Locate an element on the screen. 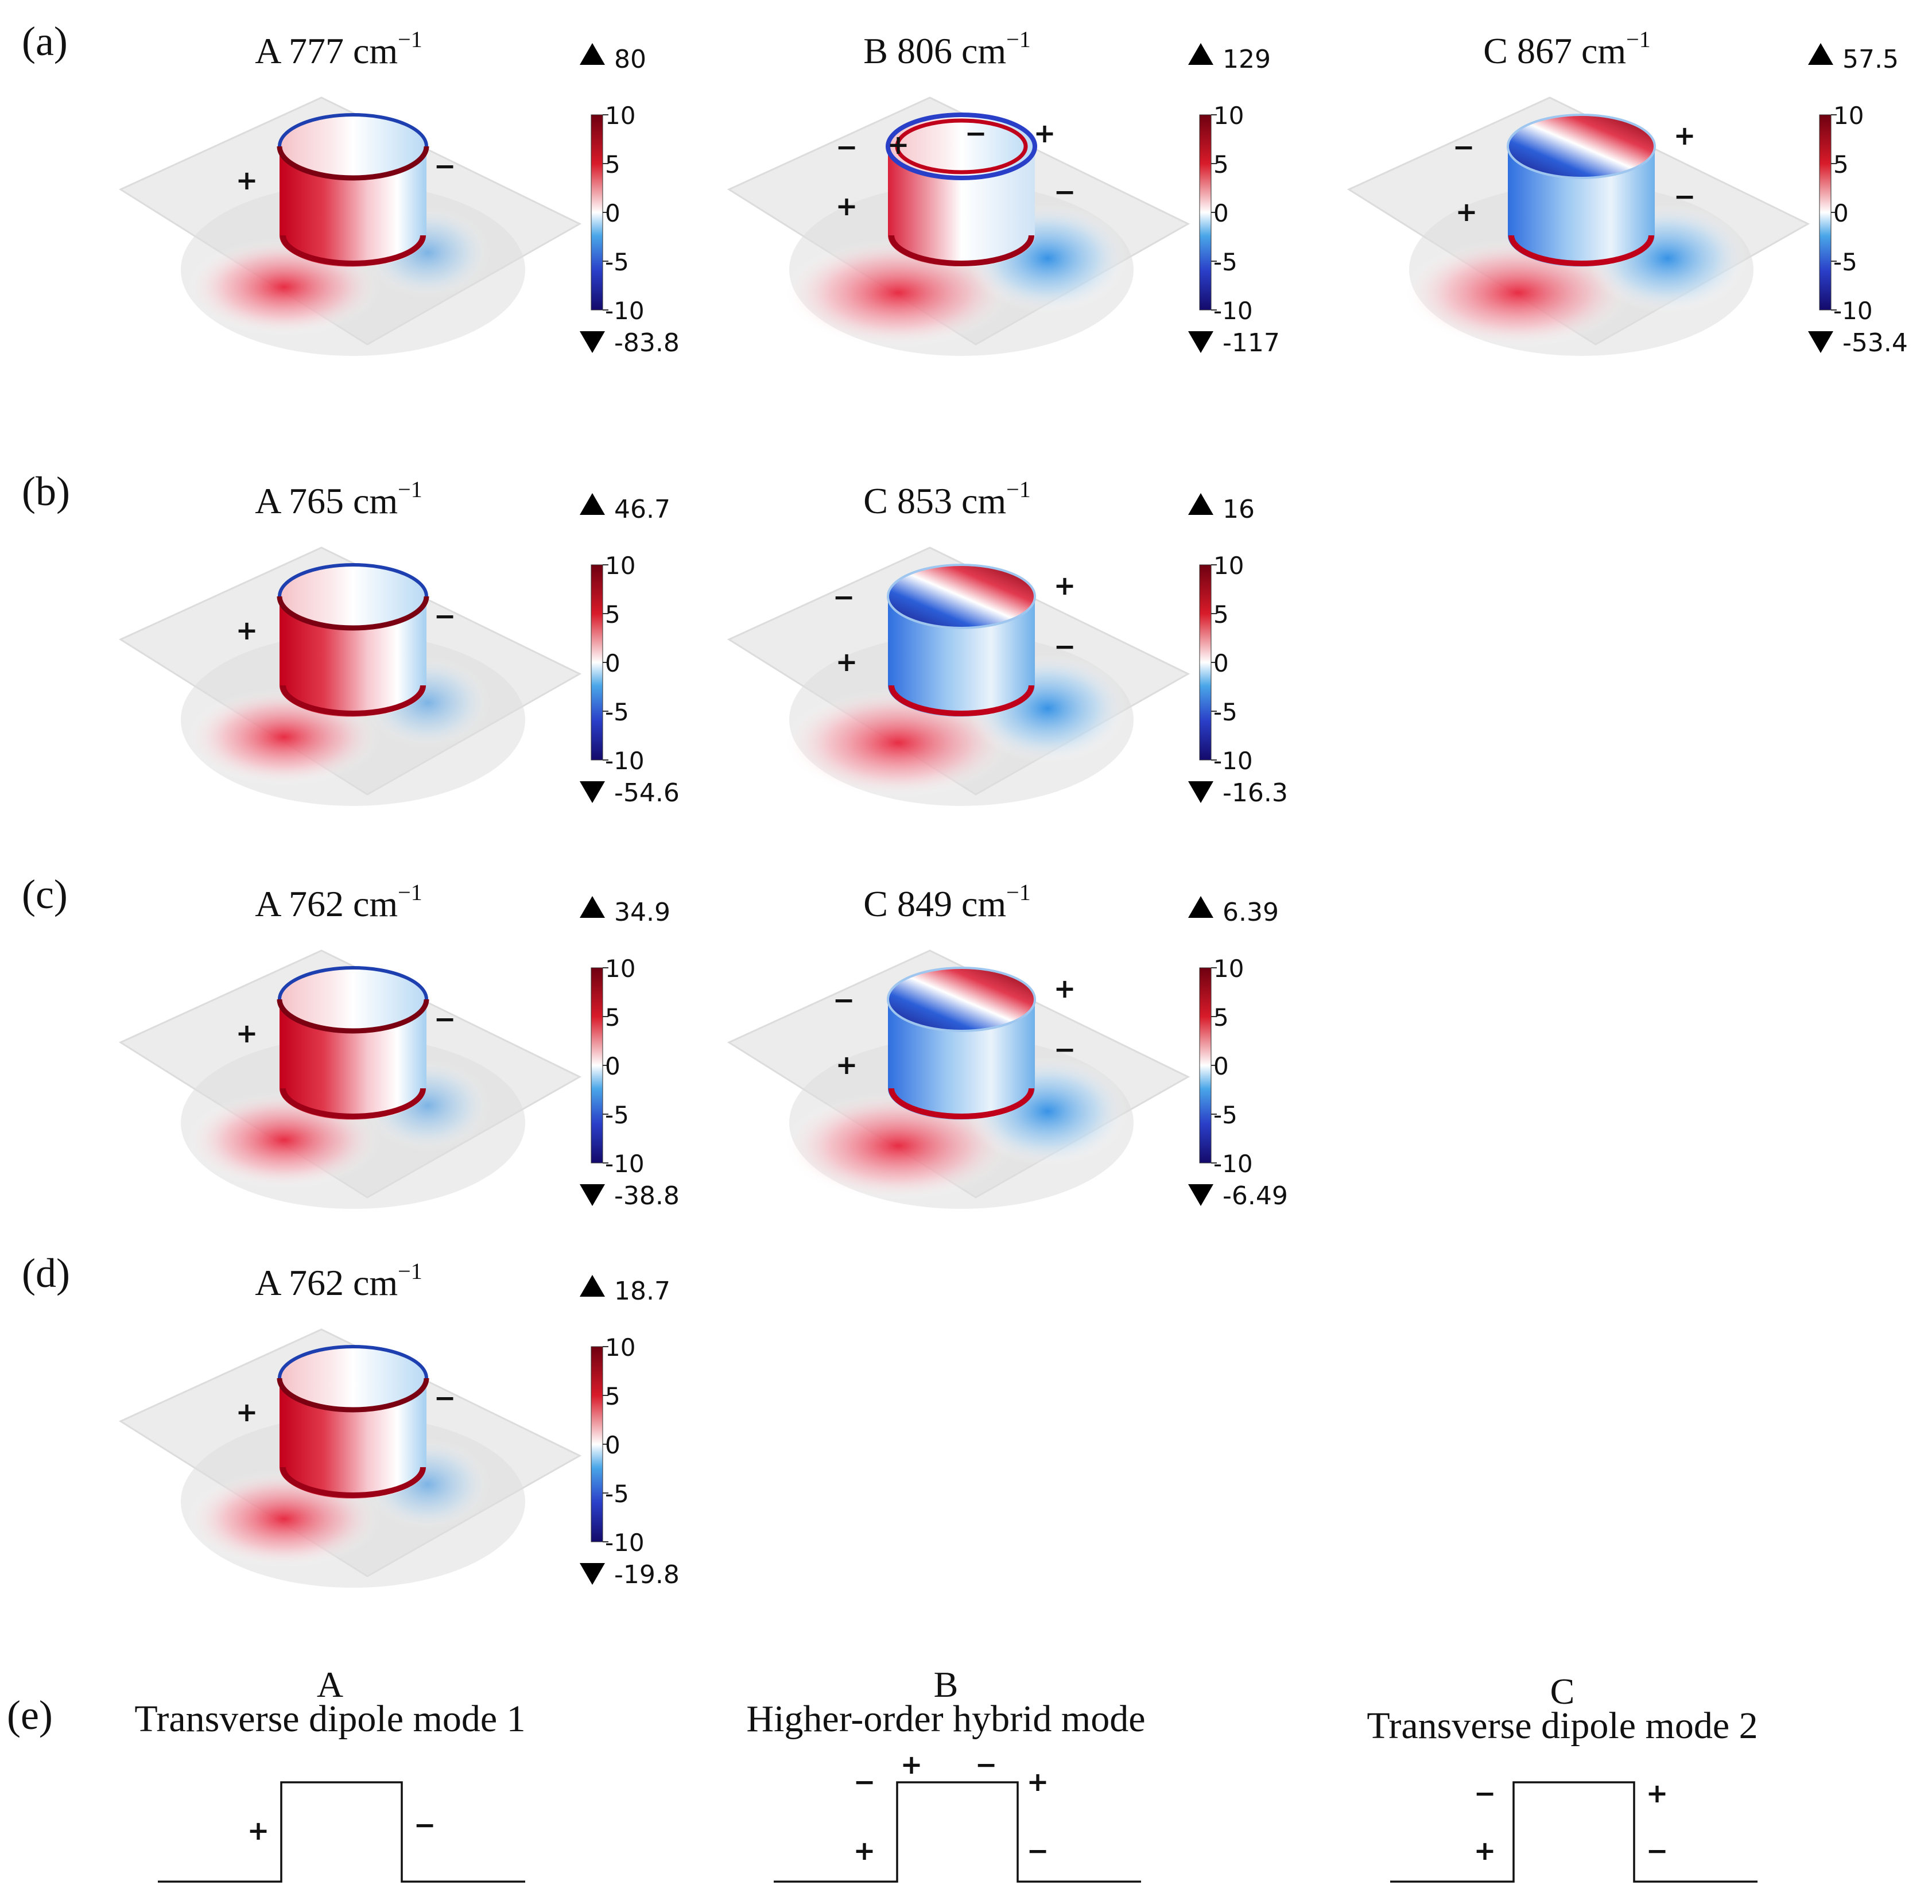  colorbar-max: 18.7 is located at coordinates (642, 1292).